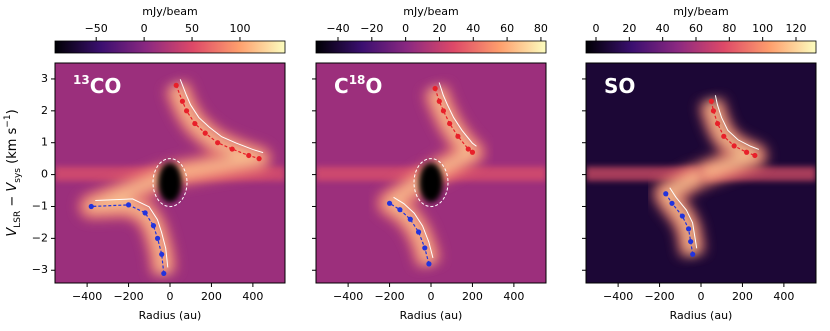 The height and width of the screenshot is (331, 830). I want to click on fit-line, so click(409, 233).